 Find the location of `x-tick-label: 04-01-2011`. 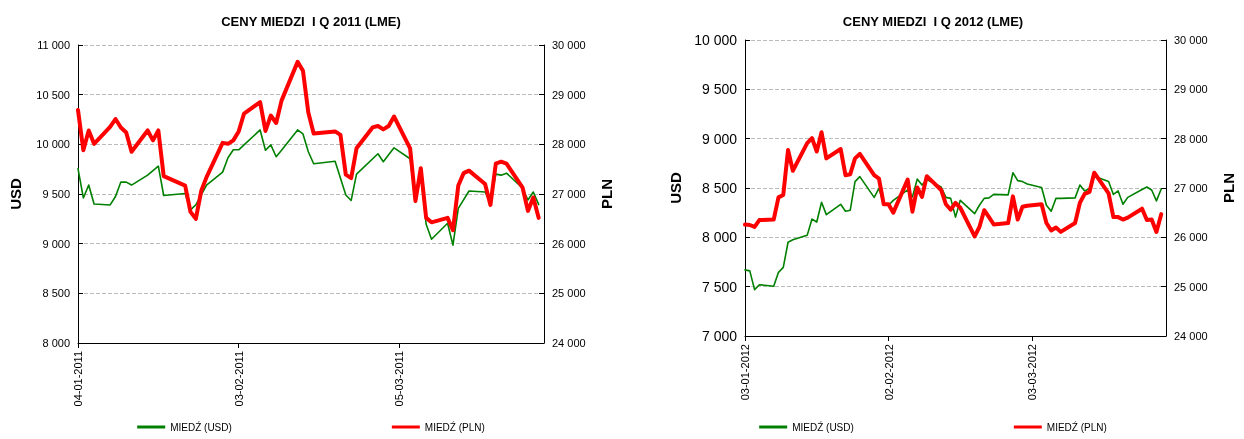

x-tick-label: 04-01-2011 is located at coordinates (78, 379).